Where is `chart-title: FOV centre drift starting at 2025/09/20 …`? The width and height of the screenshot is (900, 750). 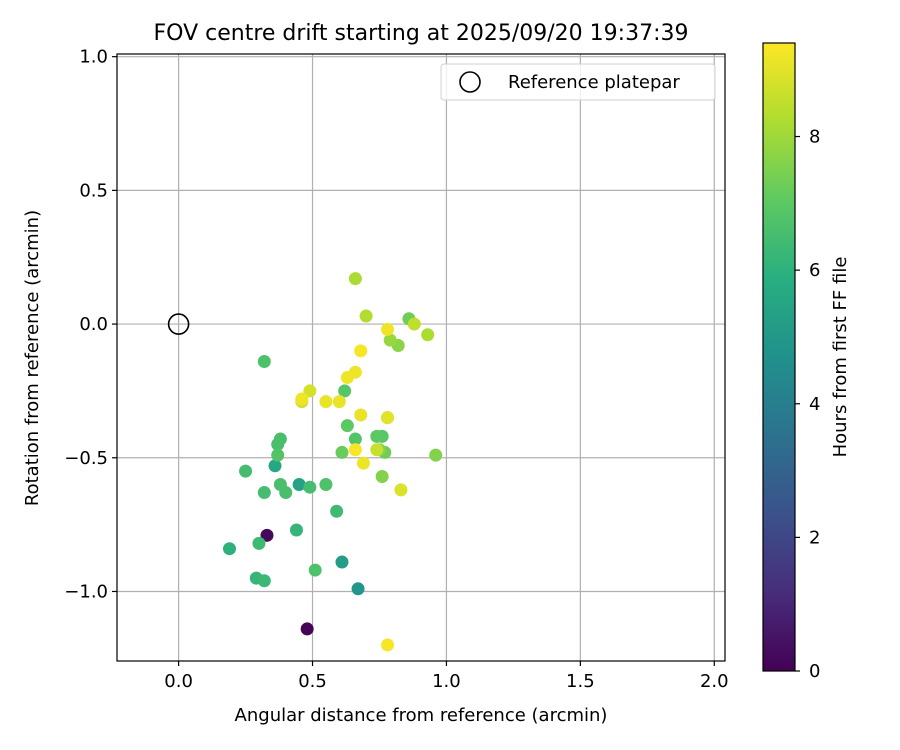
chart-title: FOV centre drift starting at 2025/09/20 … is located at coordinates (421, 33).